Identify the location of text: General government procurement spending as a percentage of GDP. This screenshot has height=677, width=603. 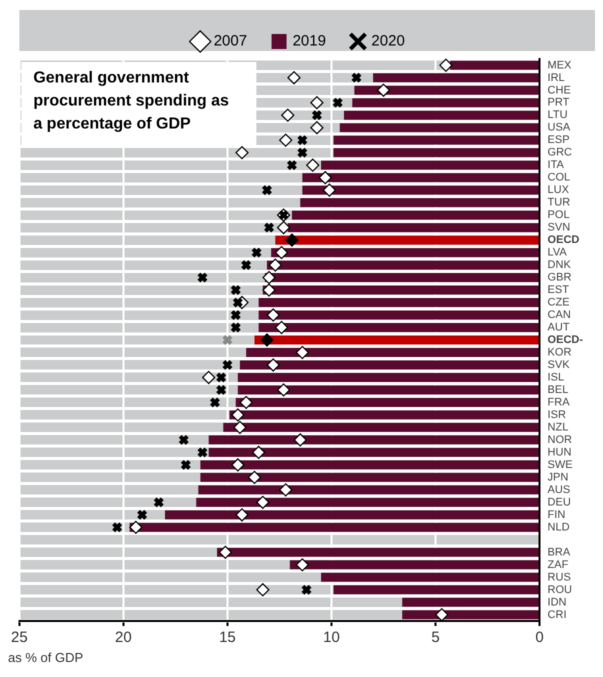
(131, 100).